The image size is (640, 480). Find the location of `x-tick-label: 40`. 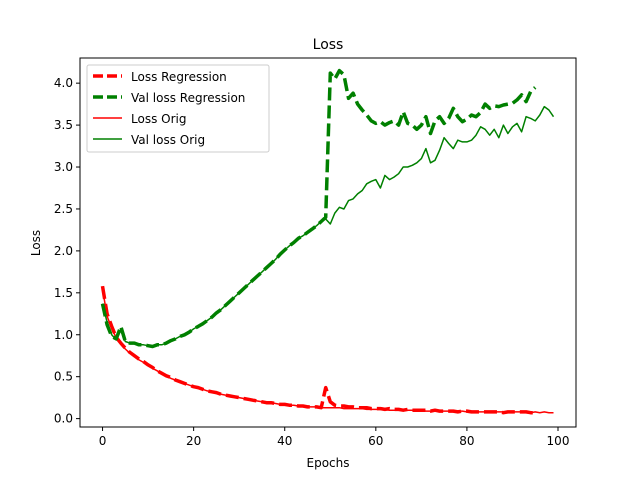

x-tick-label: 40 is located at coordinates (284, 441).